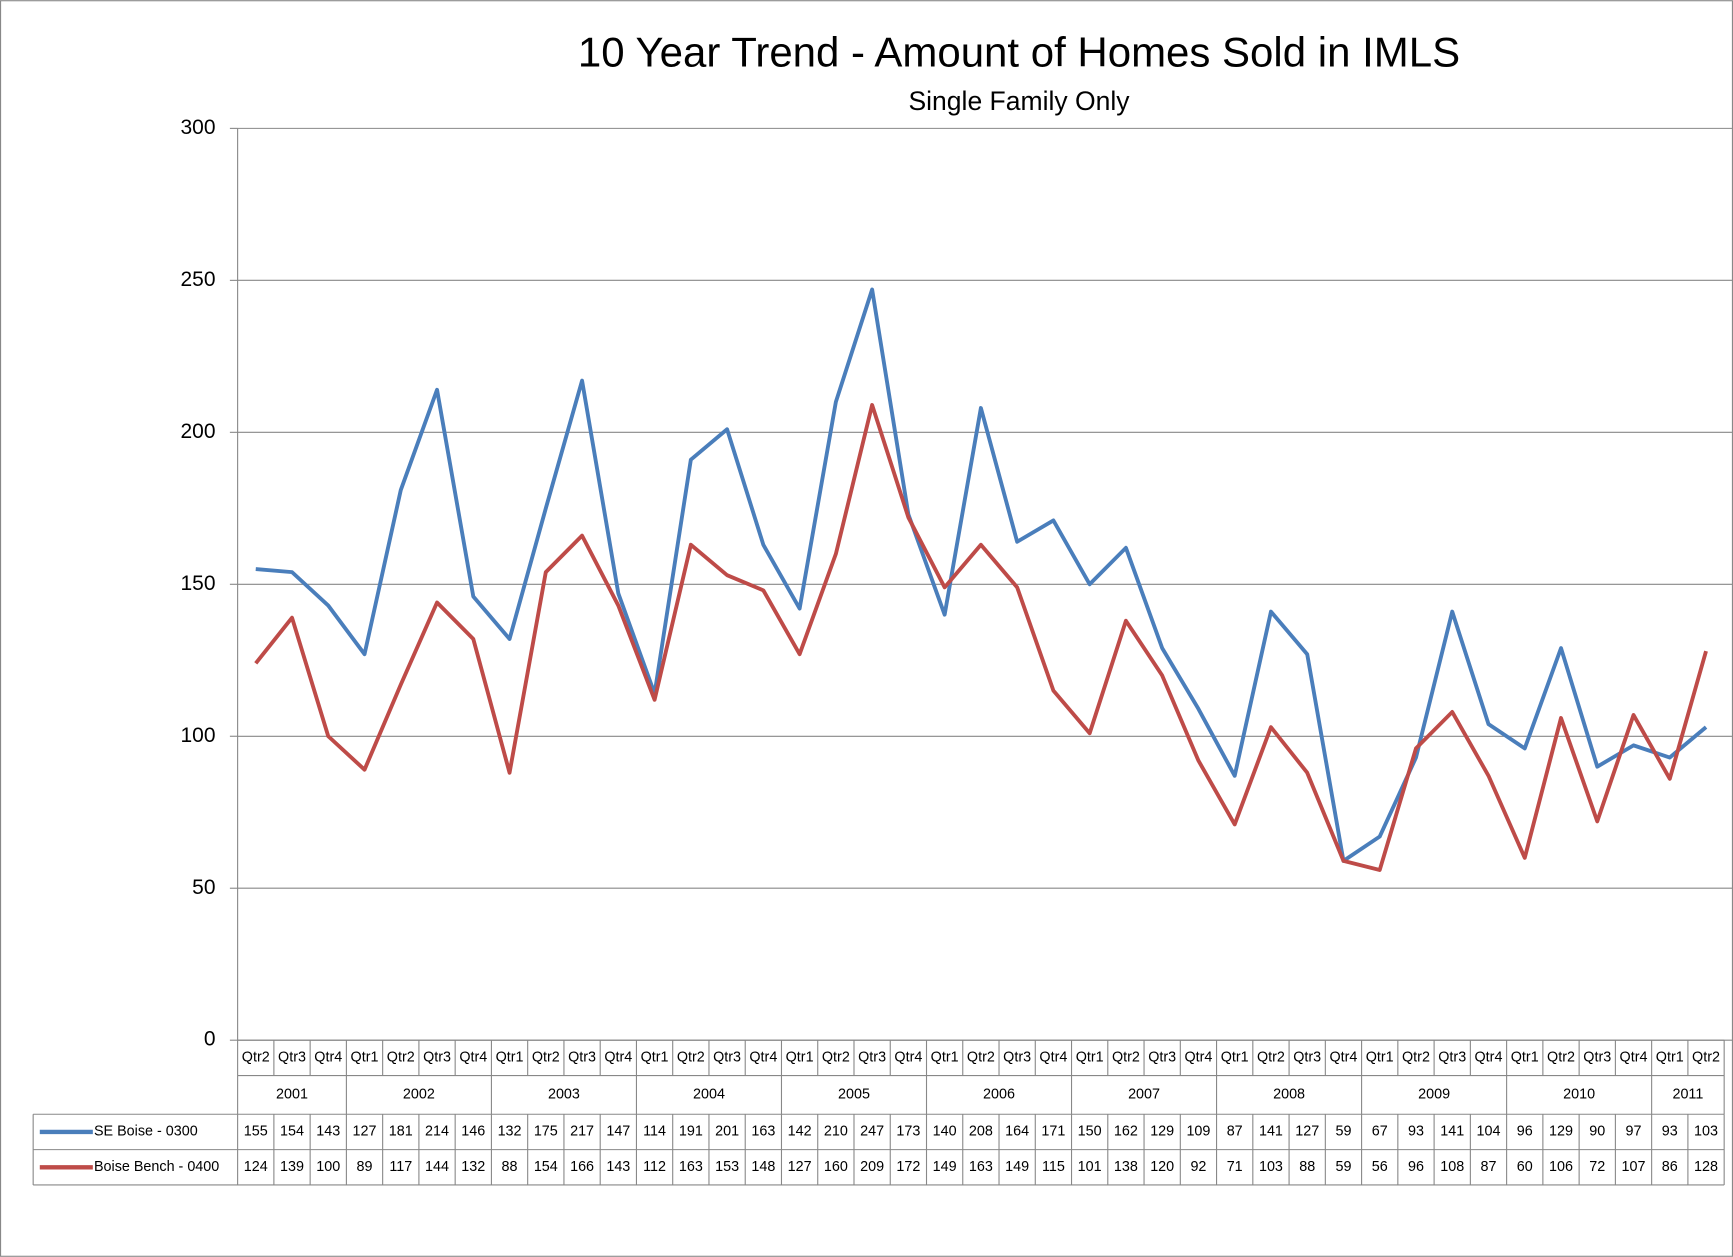  Describe the element at coordinates (582, 1132) in the screenshot. I see `table-value: 217` at that location.